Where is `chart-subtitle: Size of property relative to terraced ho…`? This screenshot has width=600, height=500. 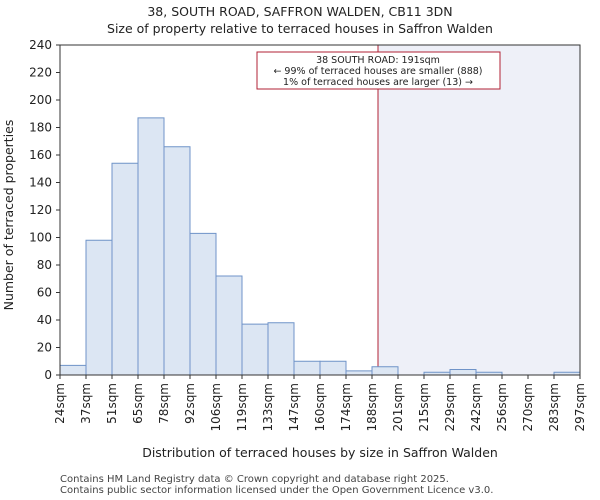
chart-subtitle: Size of property relative to terraced ho… is located at coordinates (300, 28).